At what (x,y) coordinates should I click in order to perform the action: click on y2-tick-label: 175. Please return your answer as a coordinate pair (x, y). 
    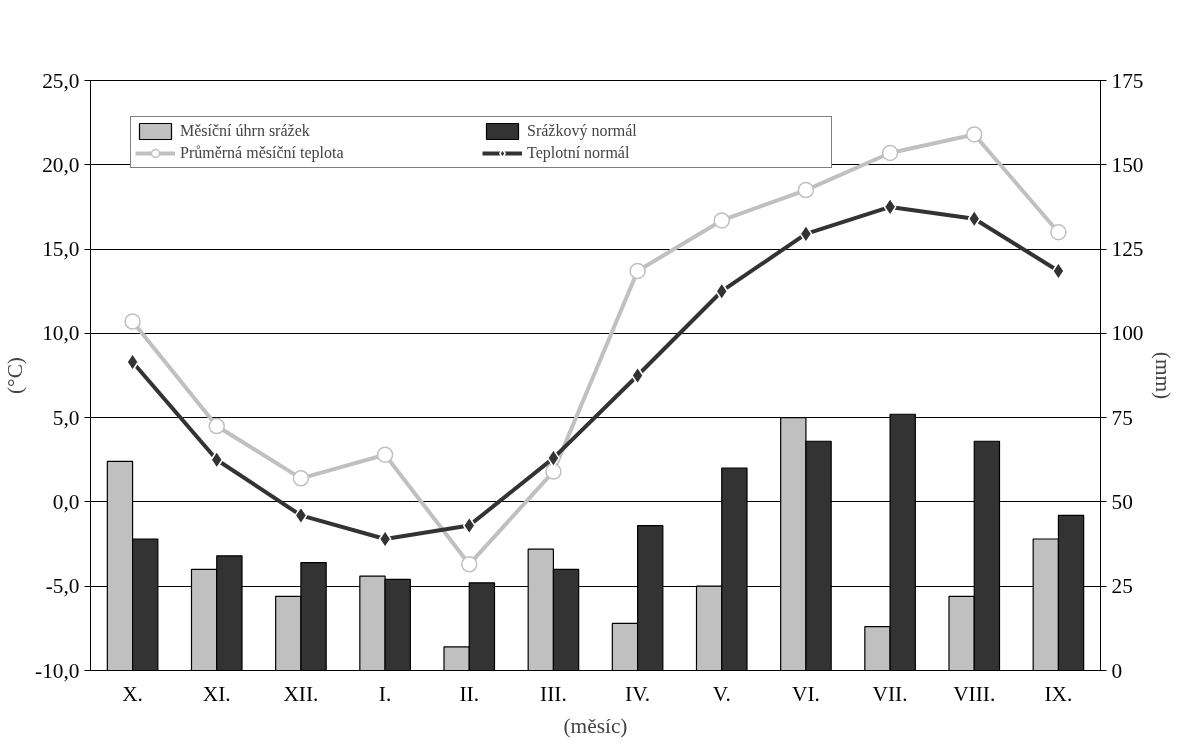
    Looking at the image, I should click on (1127, 80).